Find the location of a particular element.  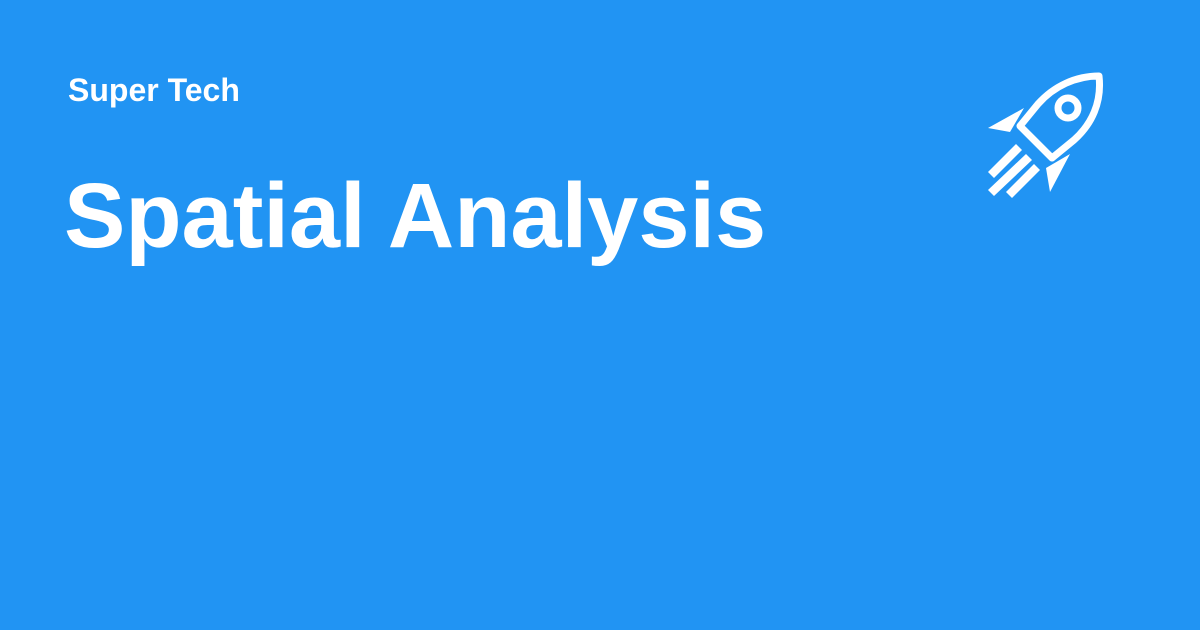

brand-name: Super Tech is located at coordinates (154, 90).